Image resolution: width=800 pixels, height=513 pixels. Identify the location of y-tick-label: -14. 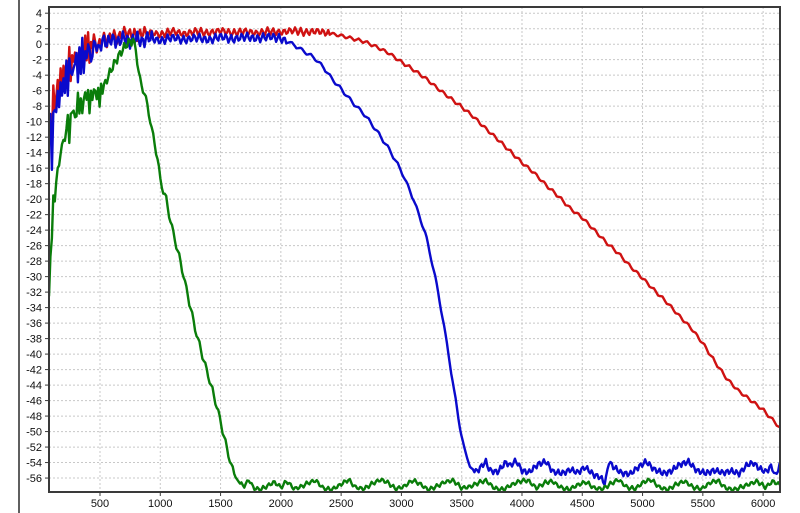
(34, 154).